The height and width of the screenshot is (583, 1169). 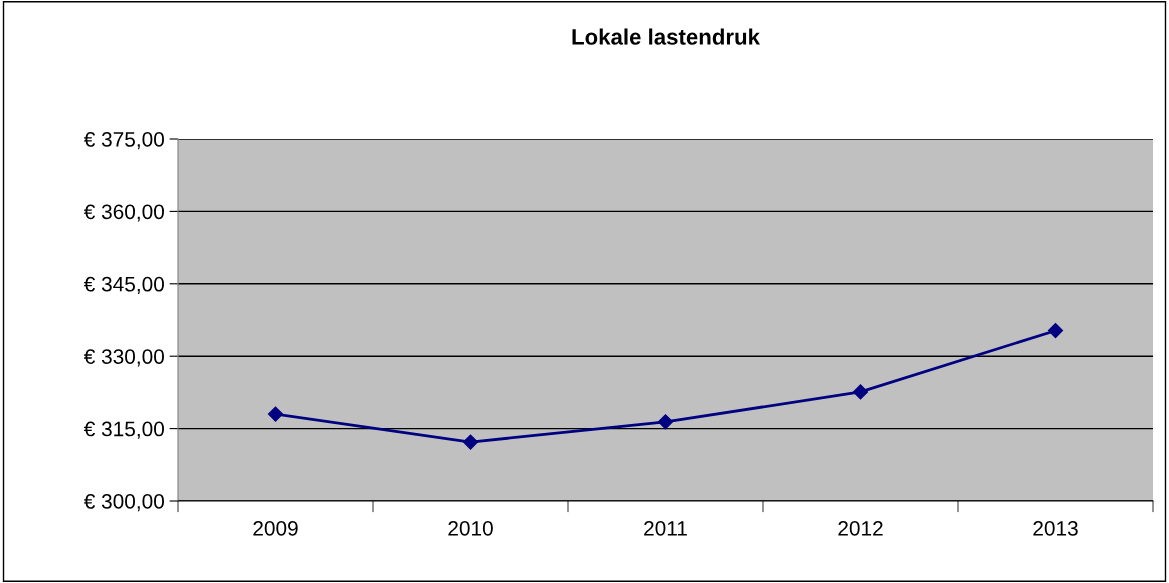 I want to click on x-tick-label: 2010, so click(x=470, y=528).